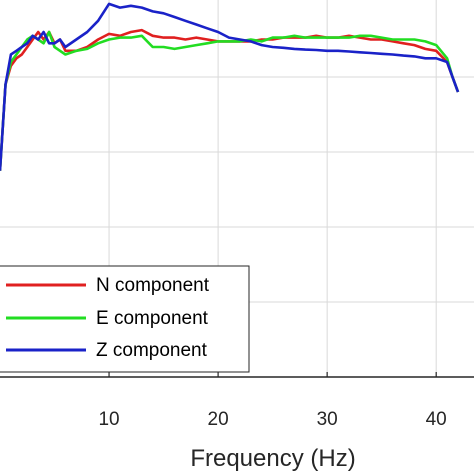 The image size is (474, 474). Describe the element at coordinates (152, 350) in the screenshot. I see `legend-label: Z component` at that location.